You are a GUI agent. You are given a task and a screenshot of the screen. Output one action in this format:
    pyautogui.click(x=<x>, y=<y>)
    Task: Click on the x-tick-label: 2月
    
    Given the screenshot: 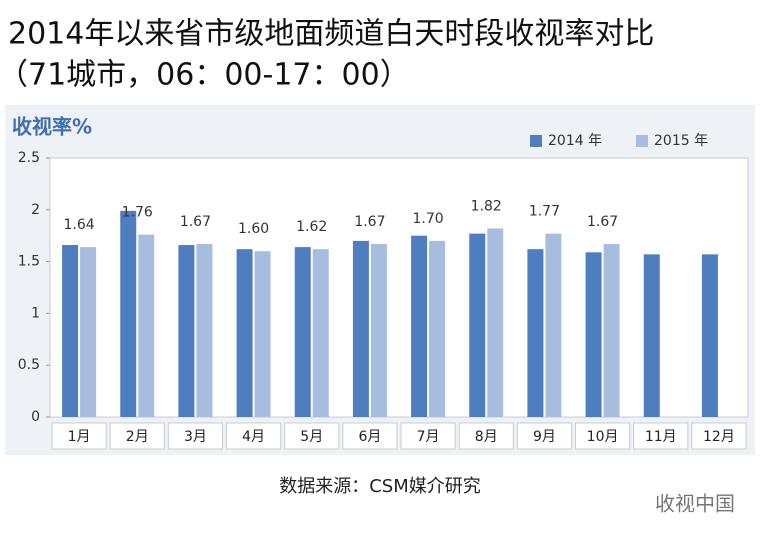 What is the action you would take?
    pyautogui.click(x=137, y=437)
    